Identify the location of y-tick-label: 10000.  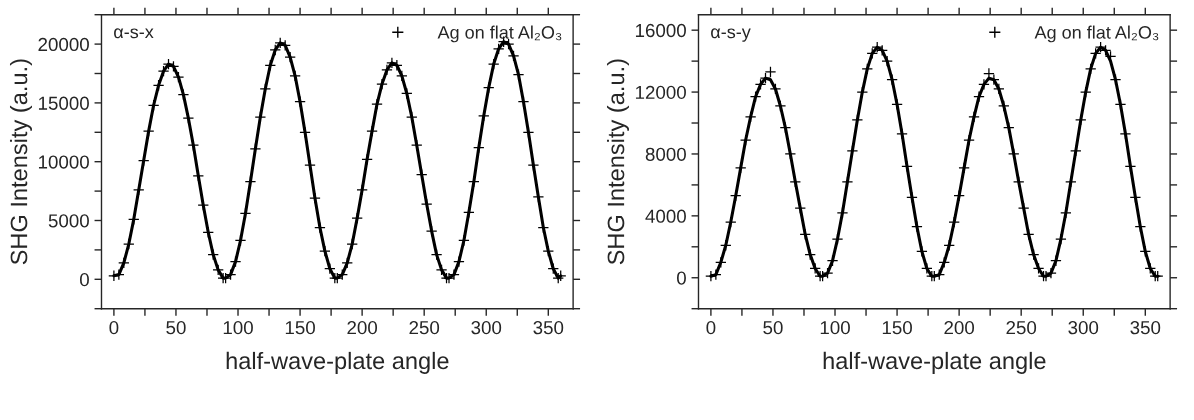
(63, 162).